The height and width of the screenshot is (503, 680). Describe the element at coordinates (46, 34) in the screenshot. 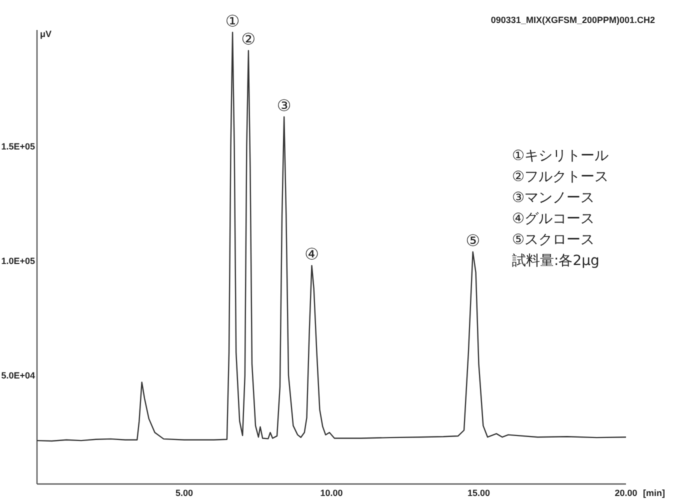

I see `y-axis-title: μV` at that location.